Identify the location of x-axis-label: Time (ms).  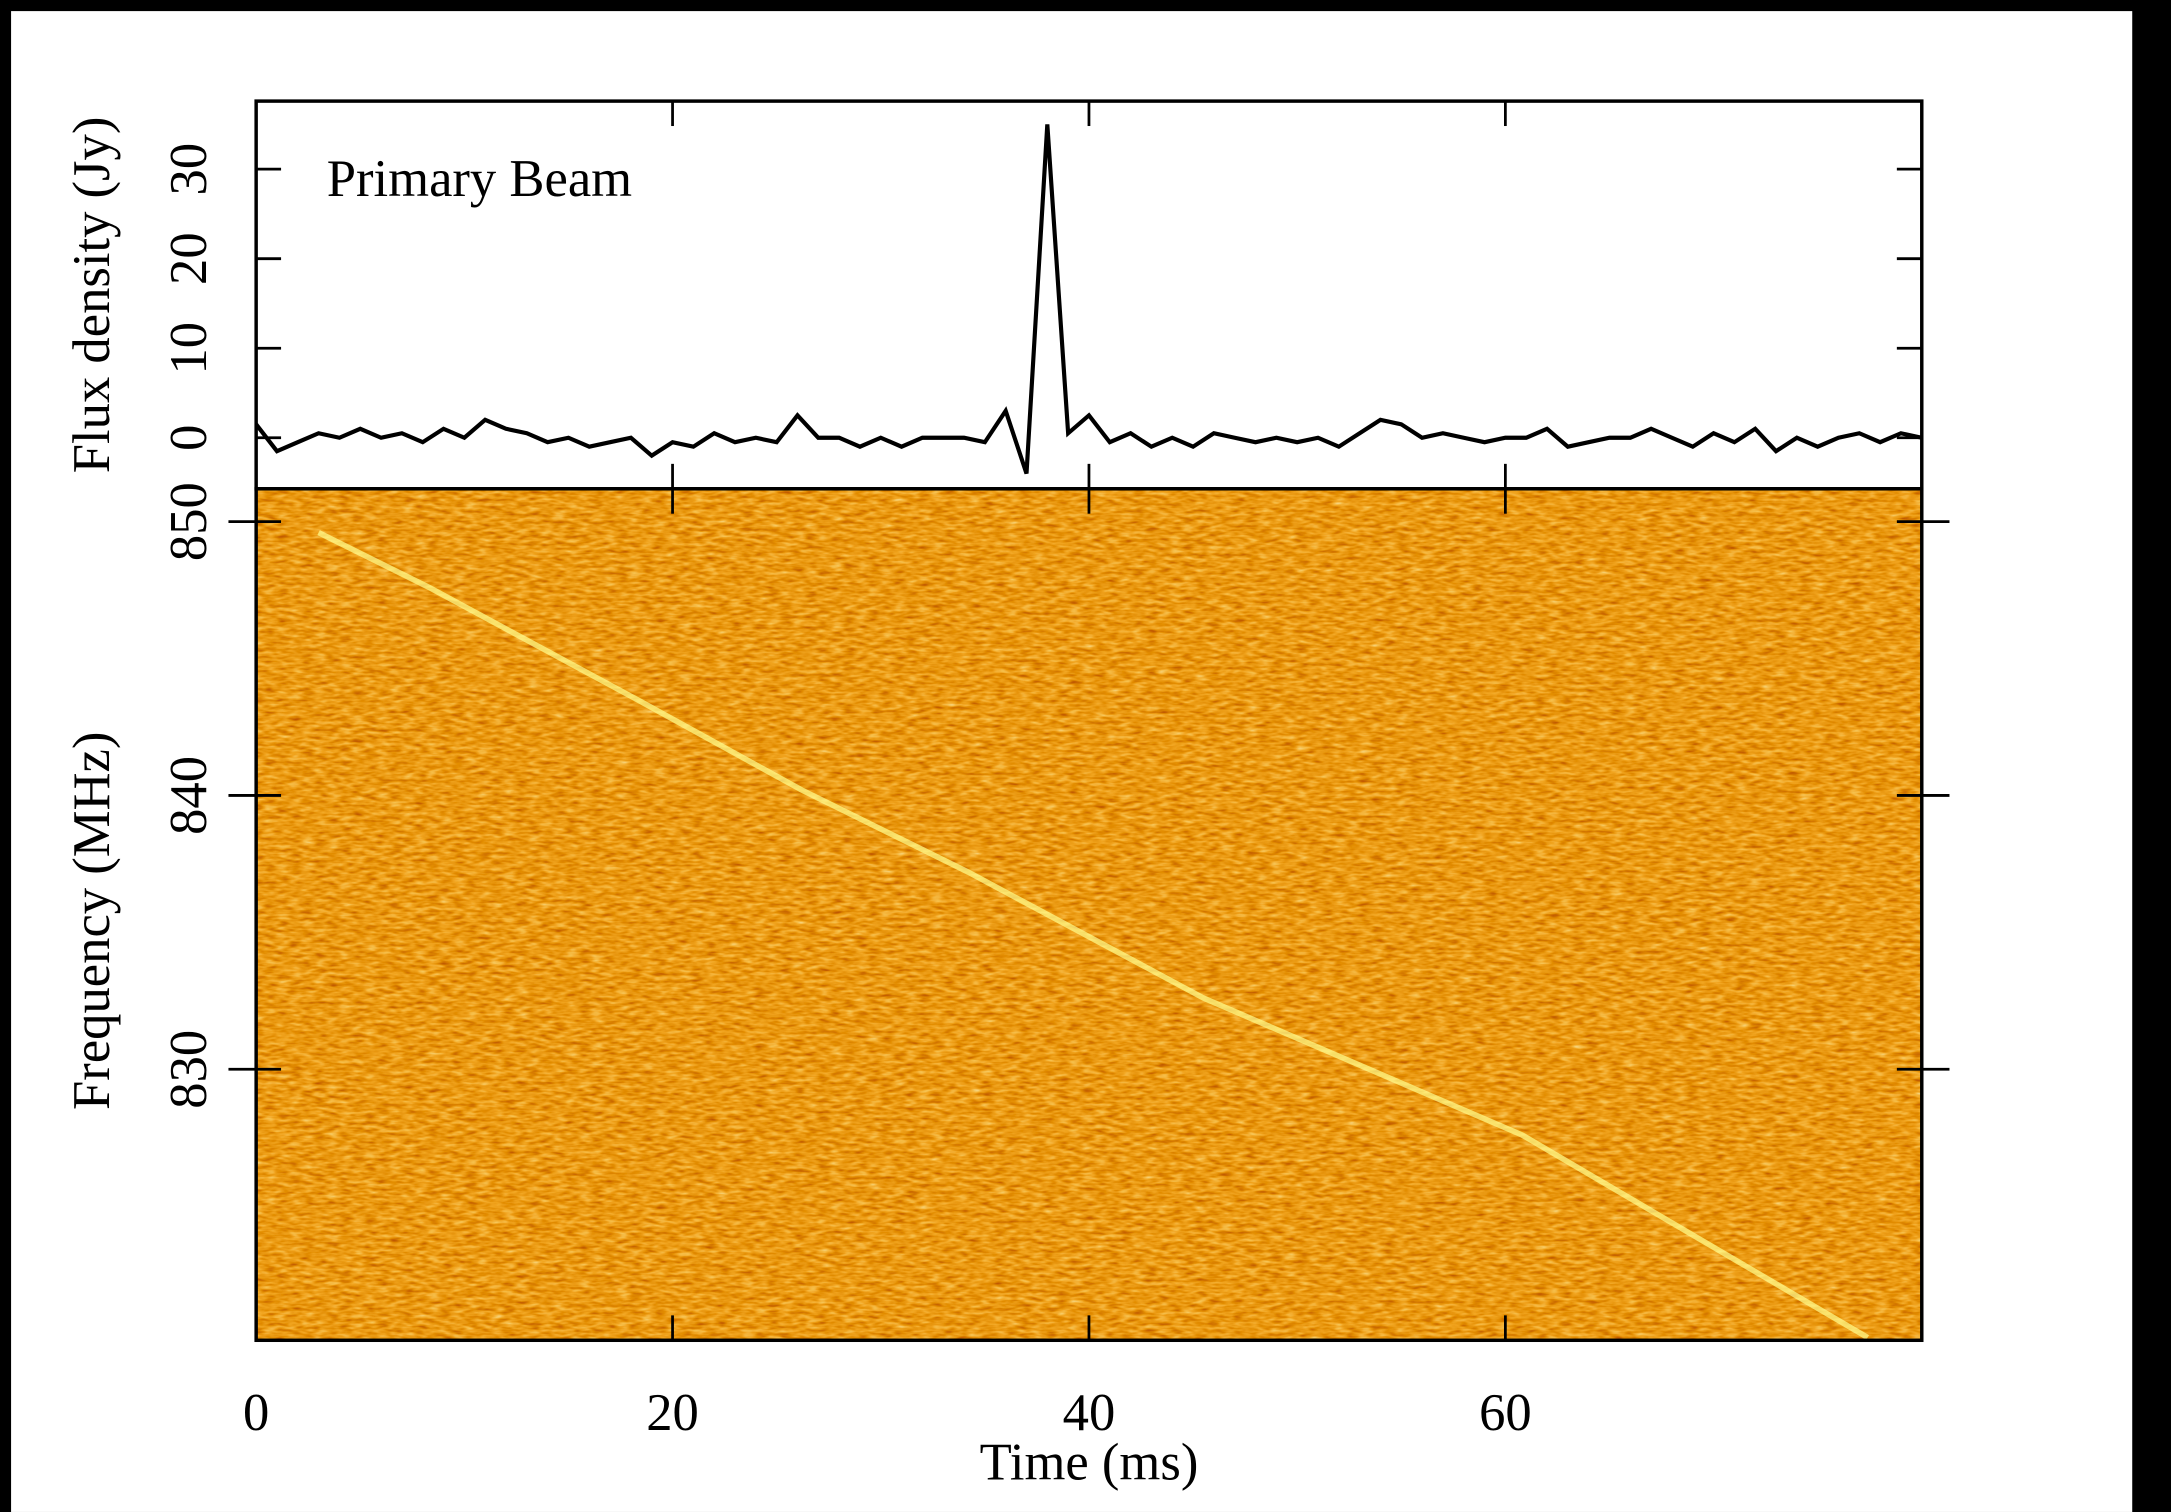
(1089, 1463).